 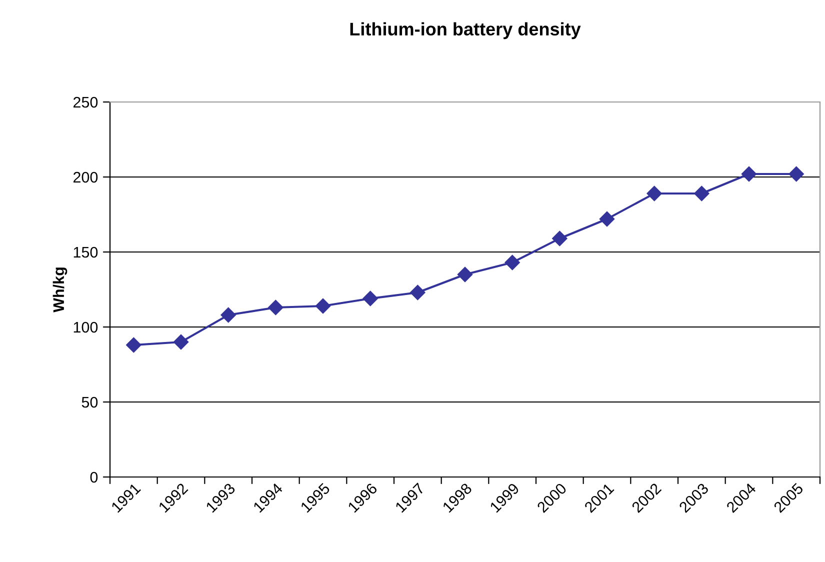 What do you see at coordinates (85, 177) in the screenshot?
I see `y-tick-label: 200` at bounding box center [85, 177].